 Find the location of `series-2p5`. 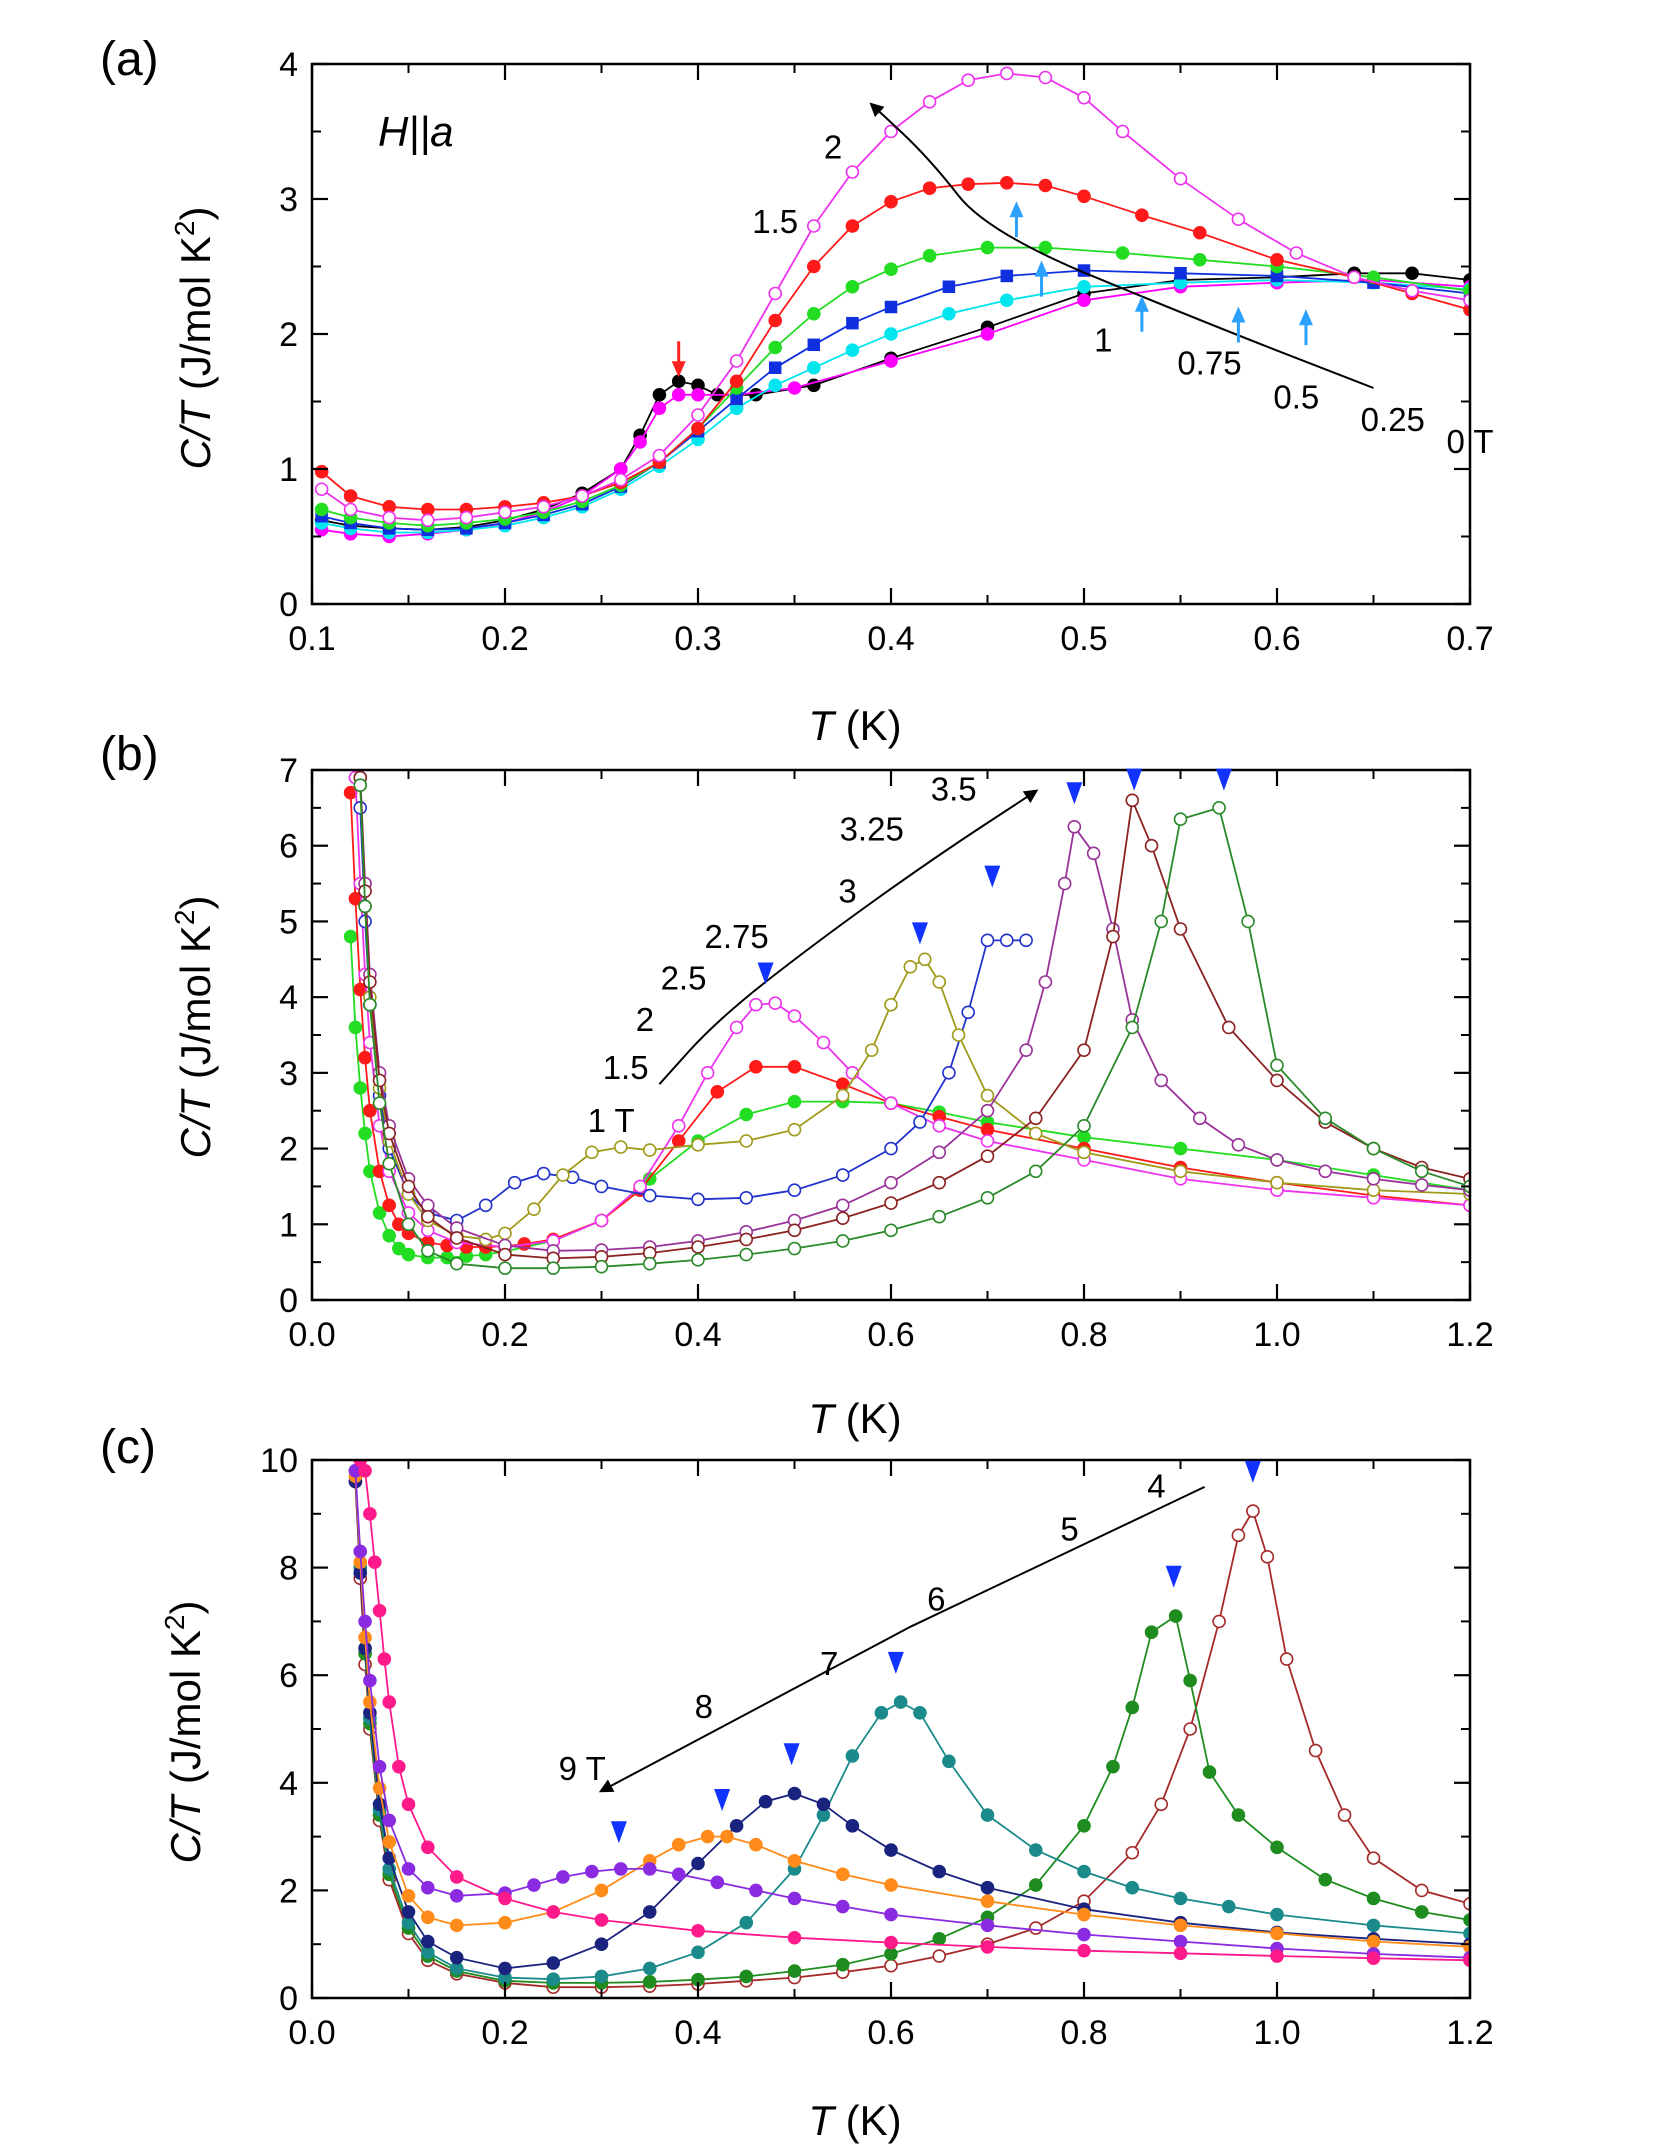

series-2p5 is located at coordinates (693, 1014).